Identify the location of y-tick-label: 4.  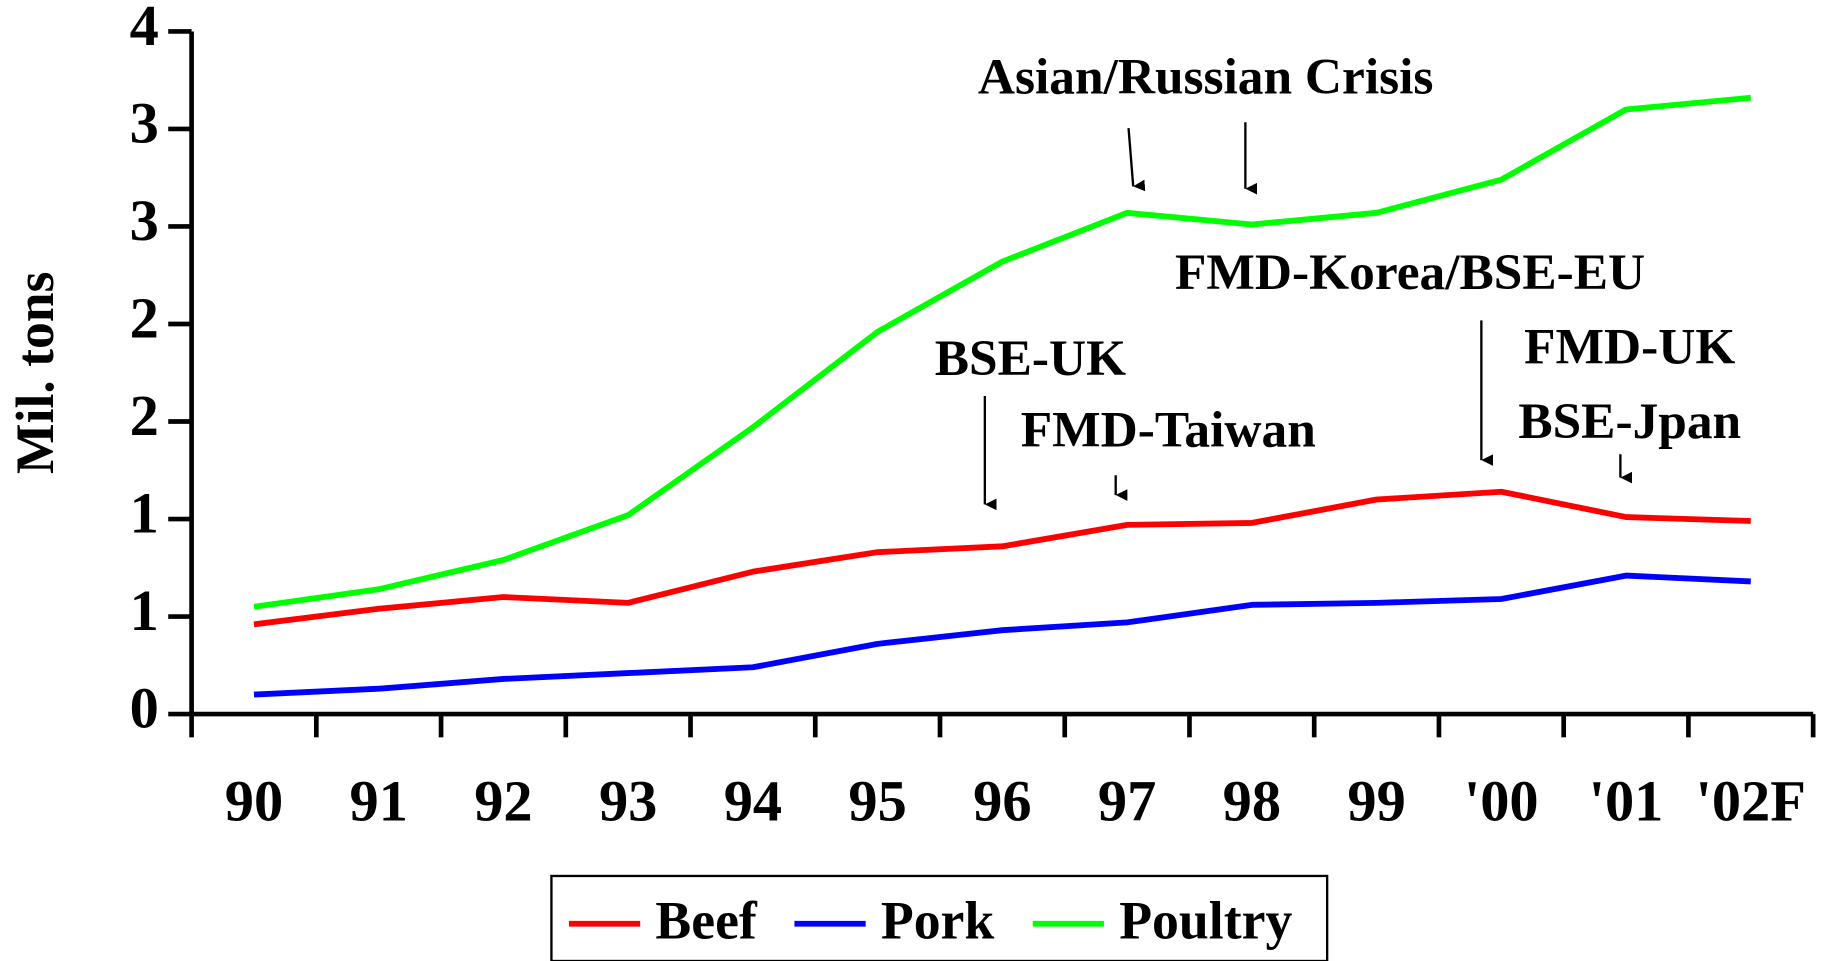
(144, 29).